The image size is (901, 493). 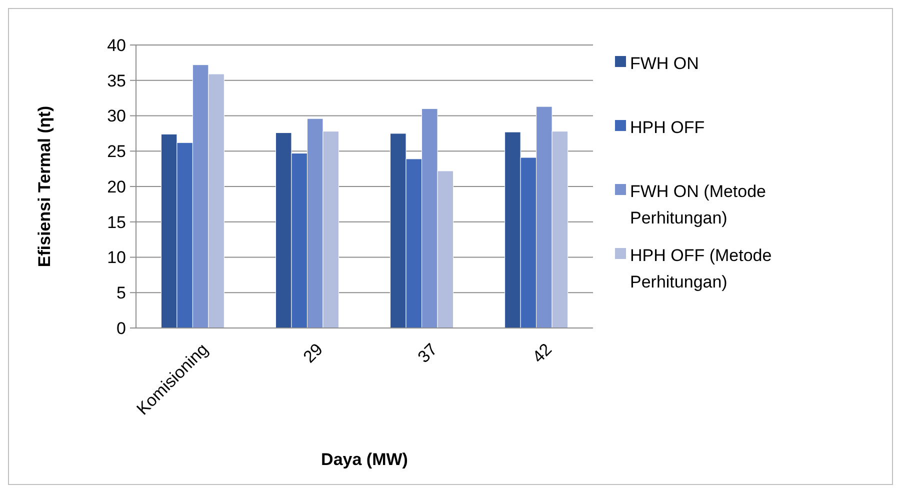 I want to click on x-tick-label: 29, so click(x=313, y=353).